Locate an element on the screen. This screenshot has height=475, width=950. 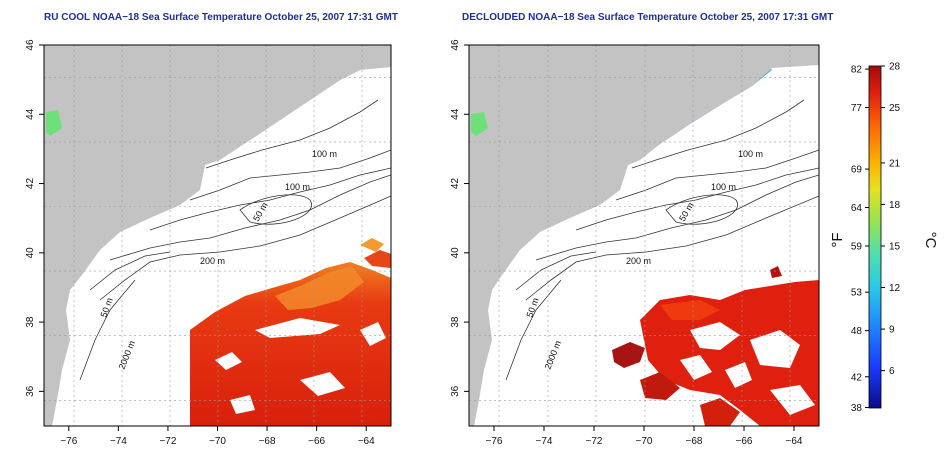
celsius-label-7: 6 is located at coordinates (892, 371).